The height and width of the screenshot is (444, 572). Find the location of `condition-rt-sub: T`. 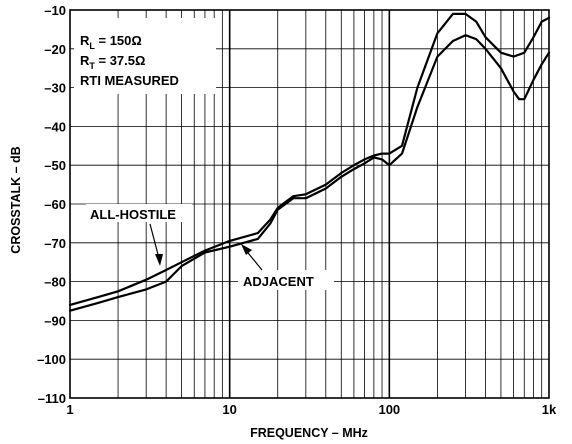

condition-rt-sub: T is located at coordinates (92, 66).